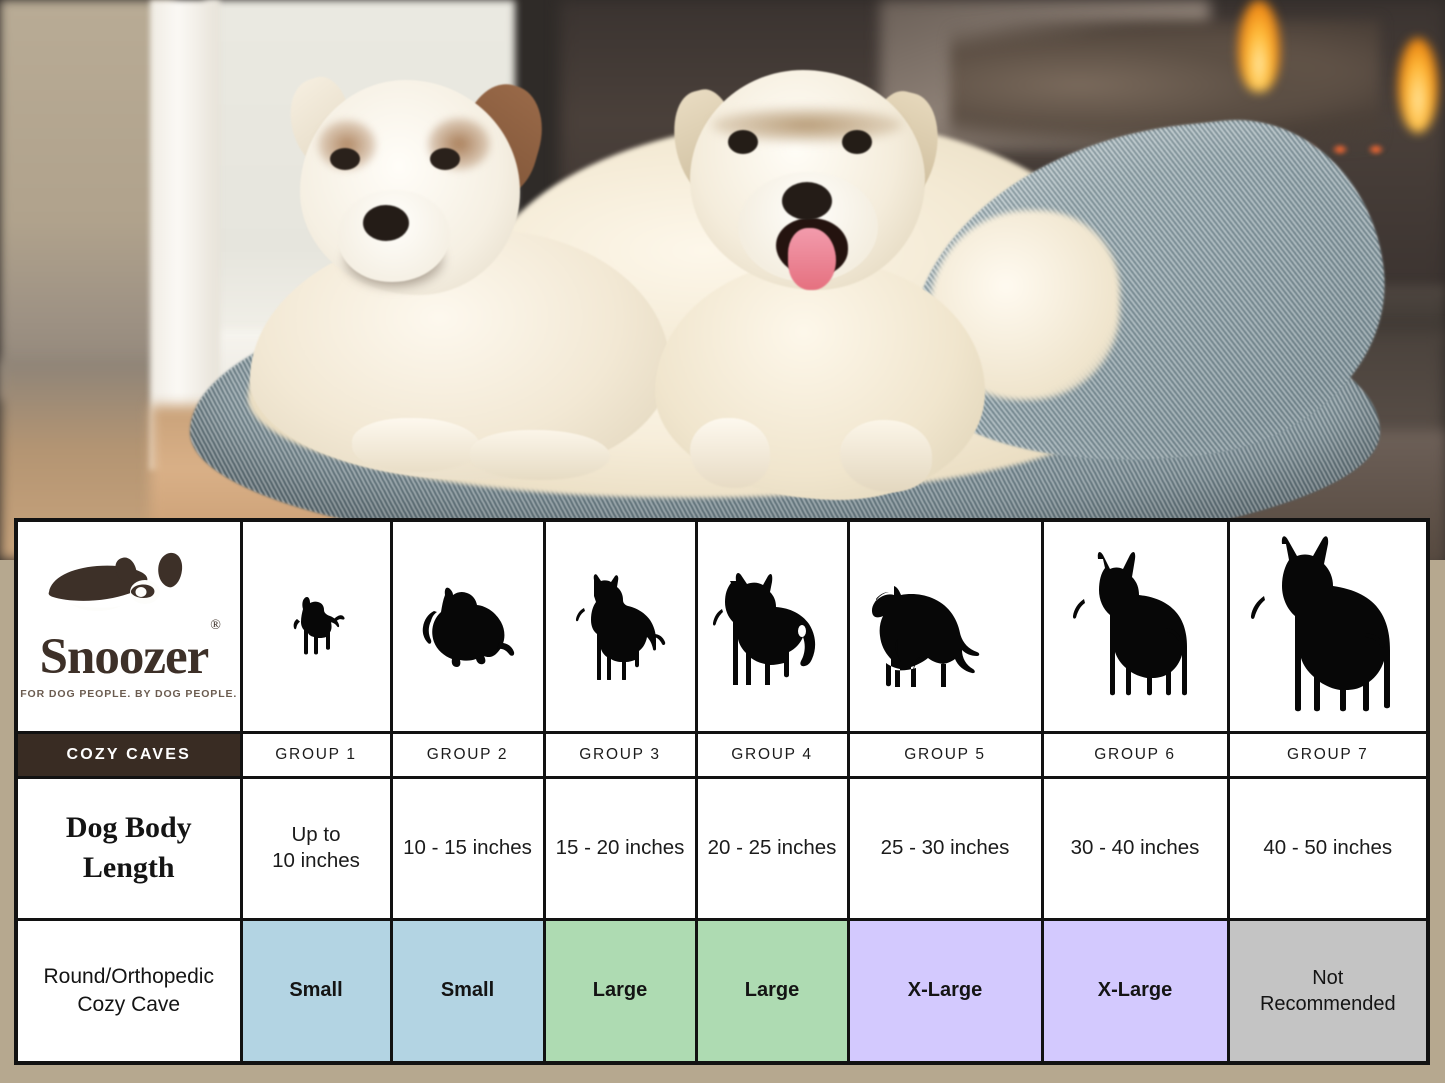  I want to click on group-header-2: GROUP 2, so click(467, 754).